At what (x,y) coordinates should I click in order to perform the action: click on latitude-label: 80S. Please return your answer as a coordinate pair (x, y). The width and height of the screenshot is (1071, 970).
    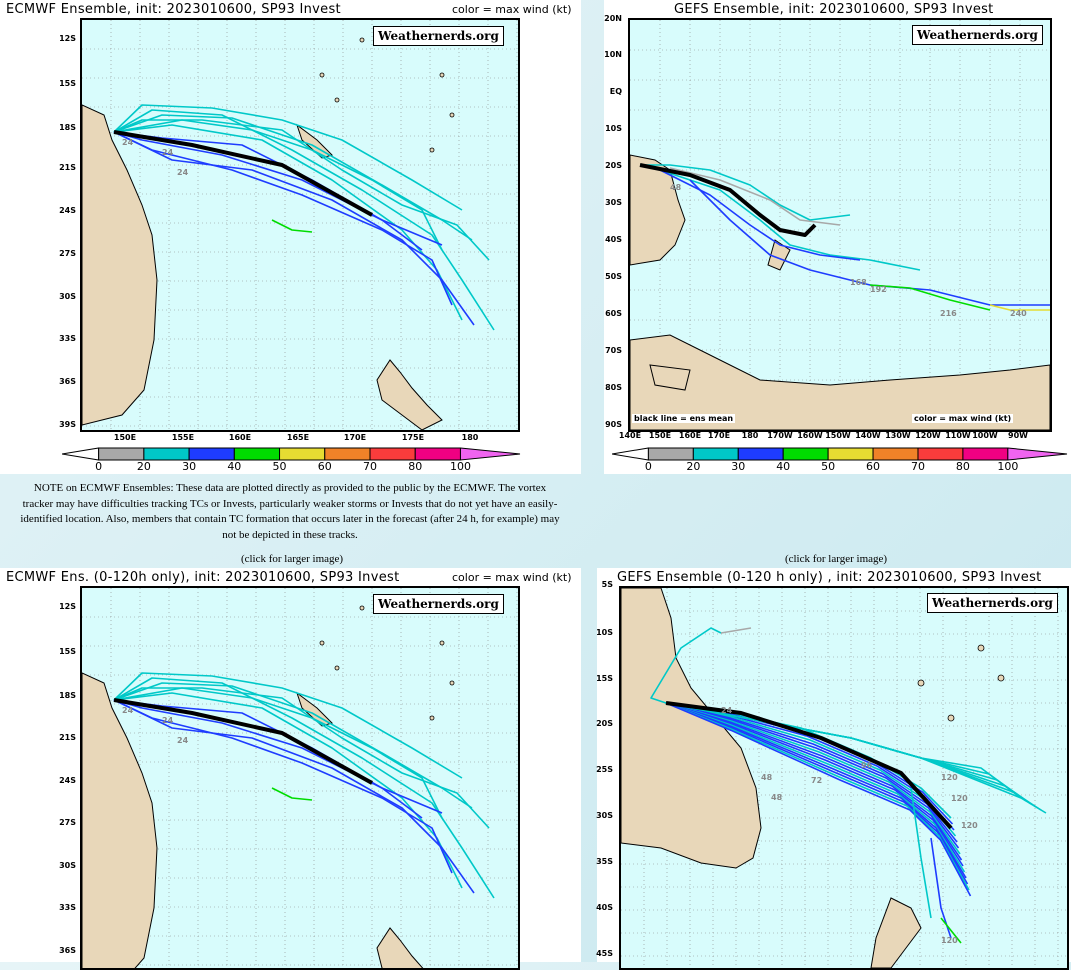
    Looking at the image, I should click on (613, 387).